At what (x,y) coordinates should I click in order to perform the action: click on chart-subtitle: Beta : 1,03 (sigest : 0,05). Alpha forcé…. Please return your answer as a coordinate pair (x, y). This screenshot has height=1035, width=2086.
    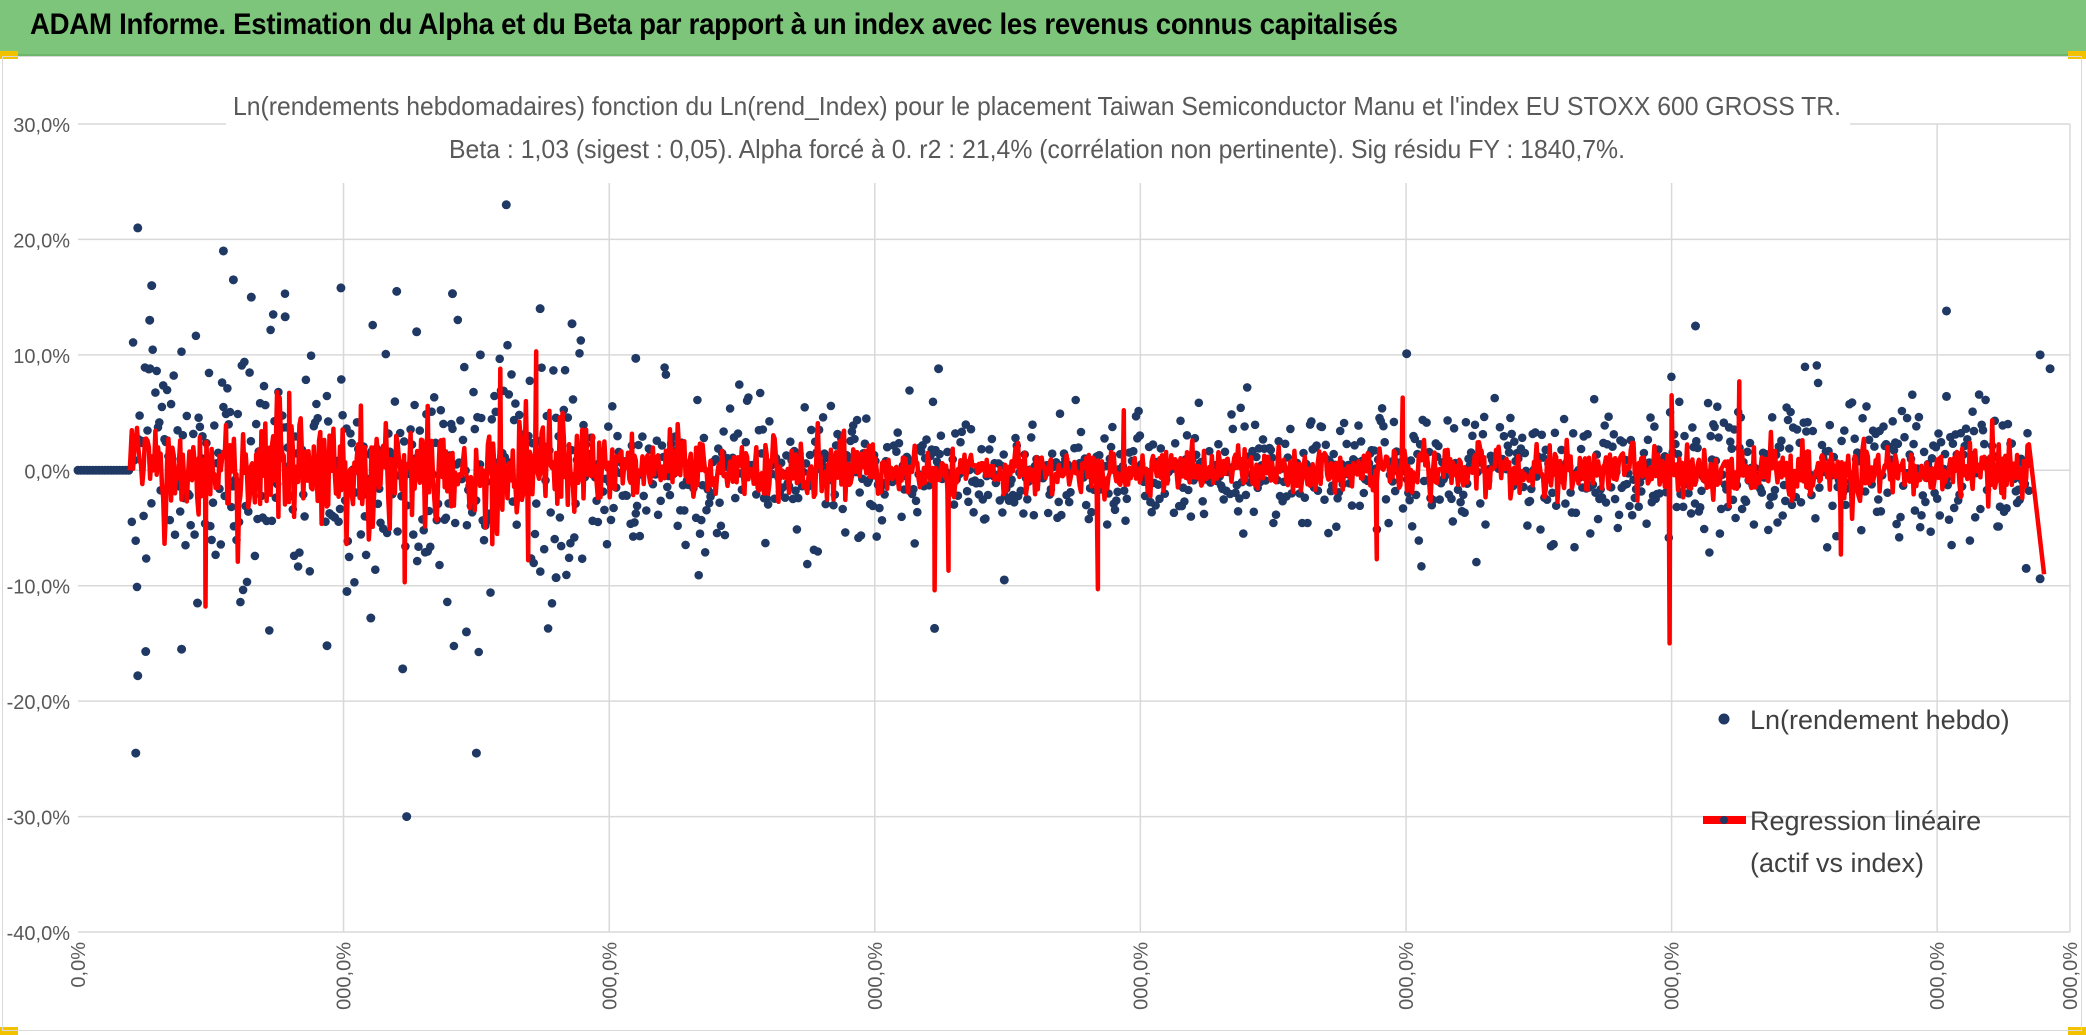
    Looking at the image, I should click on (1037, 149).